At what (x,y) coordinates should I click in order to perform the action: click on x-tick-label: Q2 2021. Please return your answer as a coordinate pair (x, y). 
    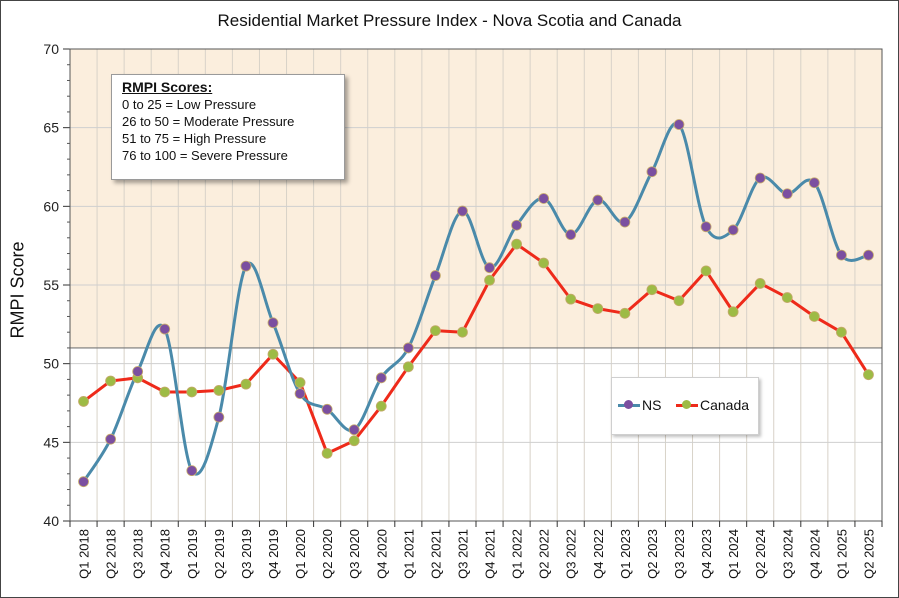
    Looking at the image, I should click on (435, 554).